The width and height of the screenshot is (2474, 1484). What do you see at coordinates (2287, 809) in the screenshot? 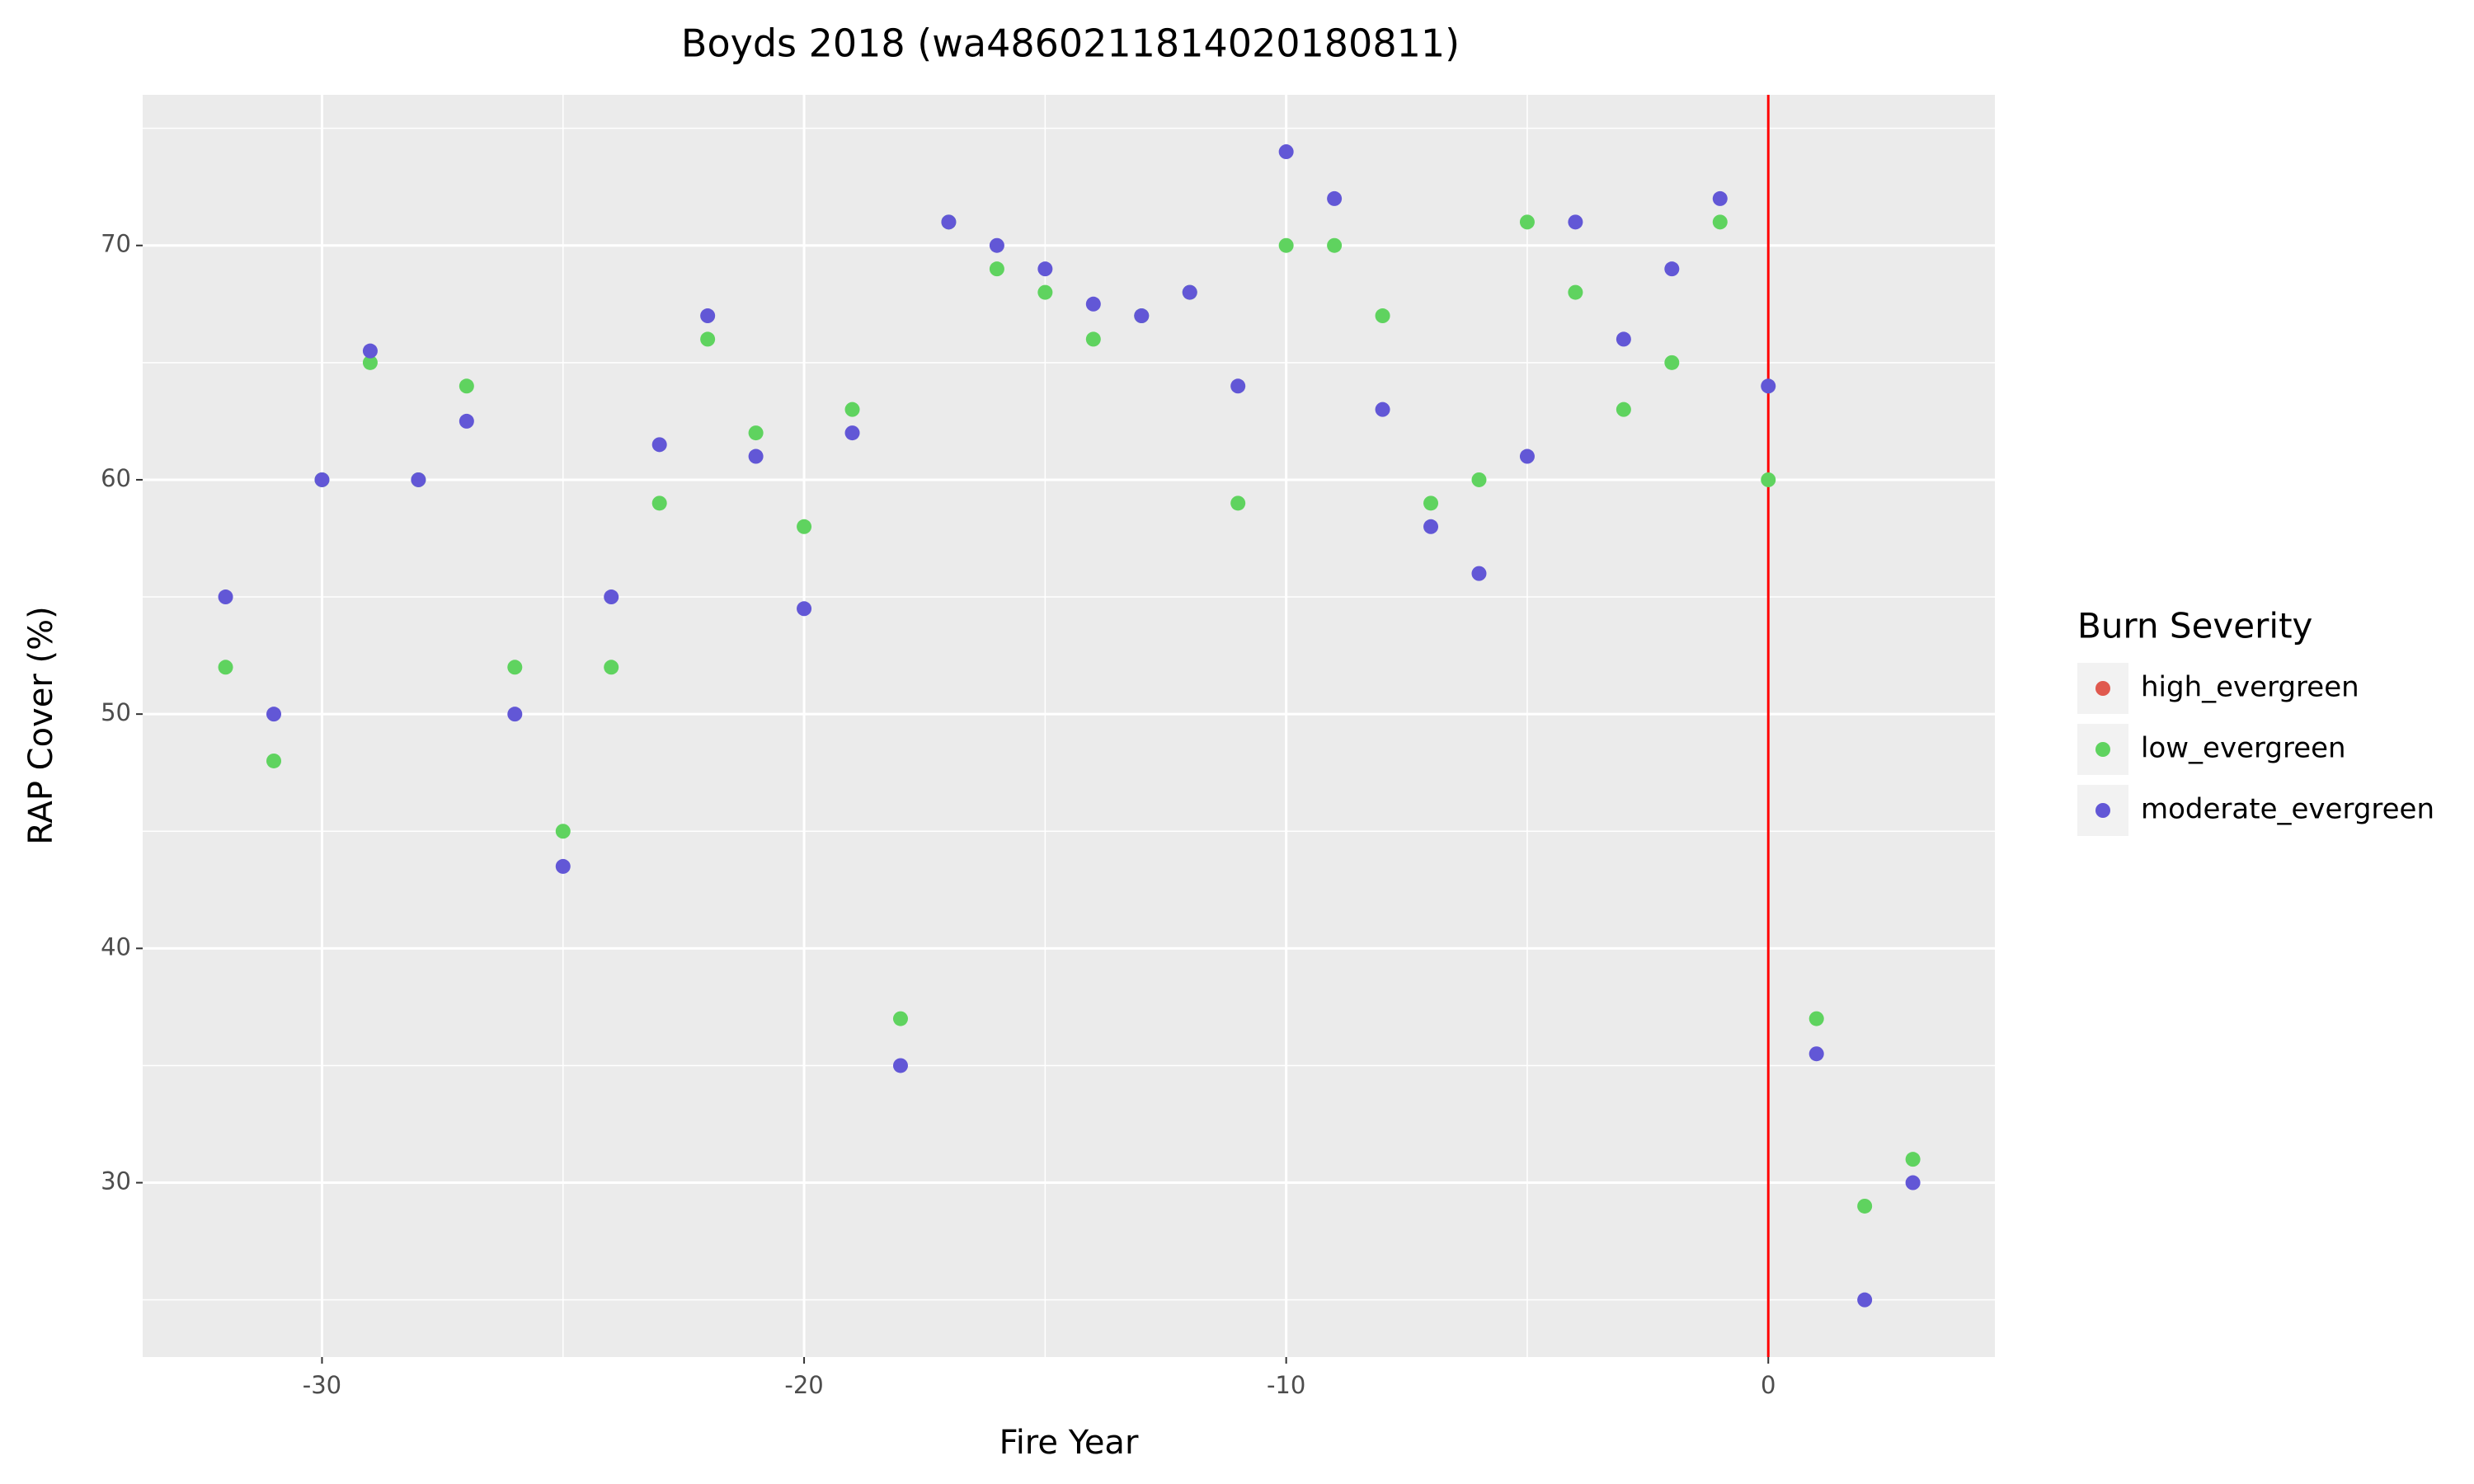
I see `legend-label: moderate_evergreen` at bounding box center [2287, 809].